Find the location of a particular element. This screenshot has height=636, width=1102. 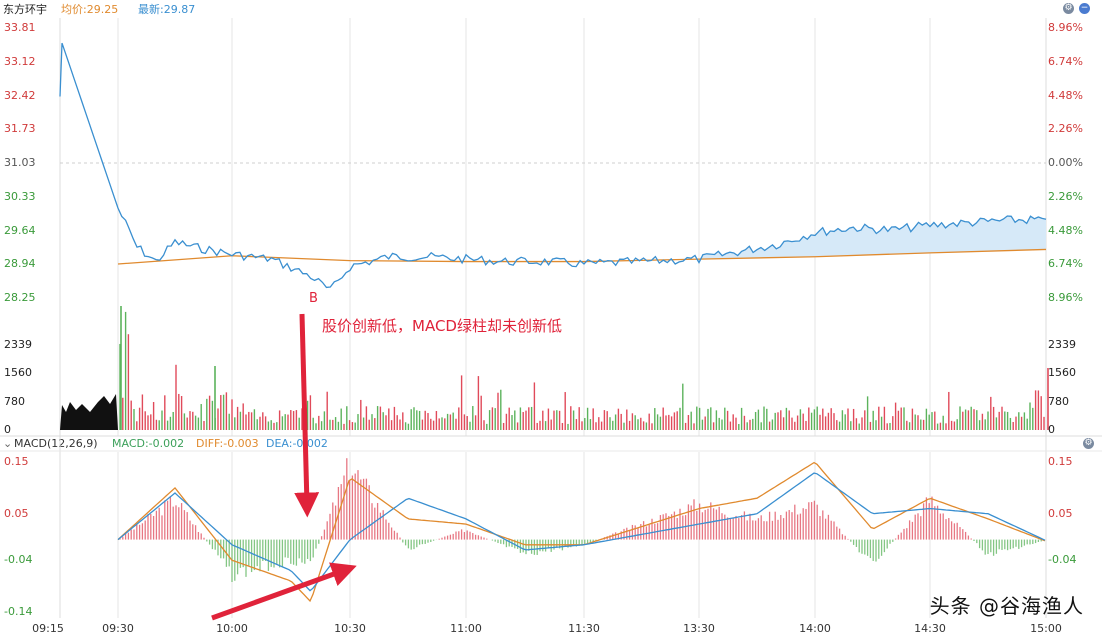

time-axis-label: 15:00 is located at coordinates (1046, 628).